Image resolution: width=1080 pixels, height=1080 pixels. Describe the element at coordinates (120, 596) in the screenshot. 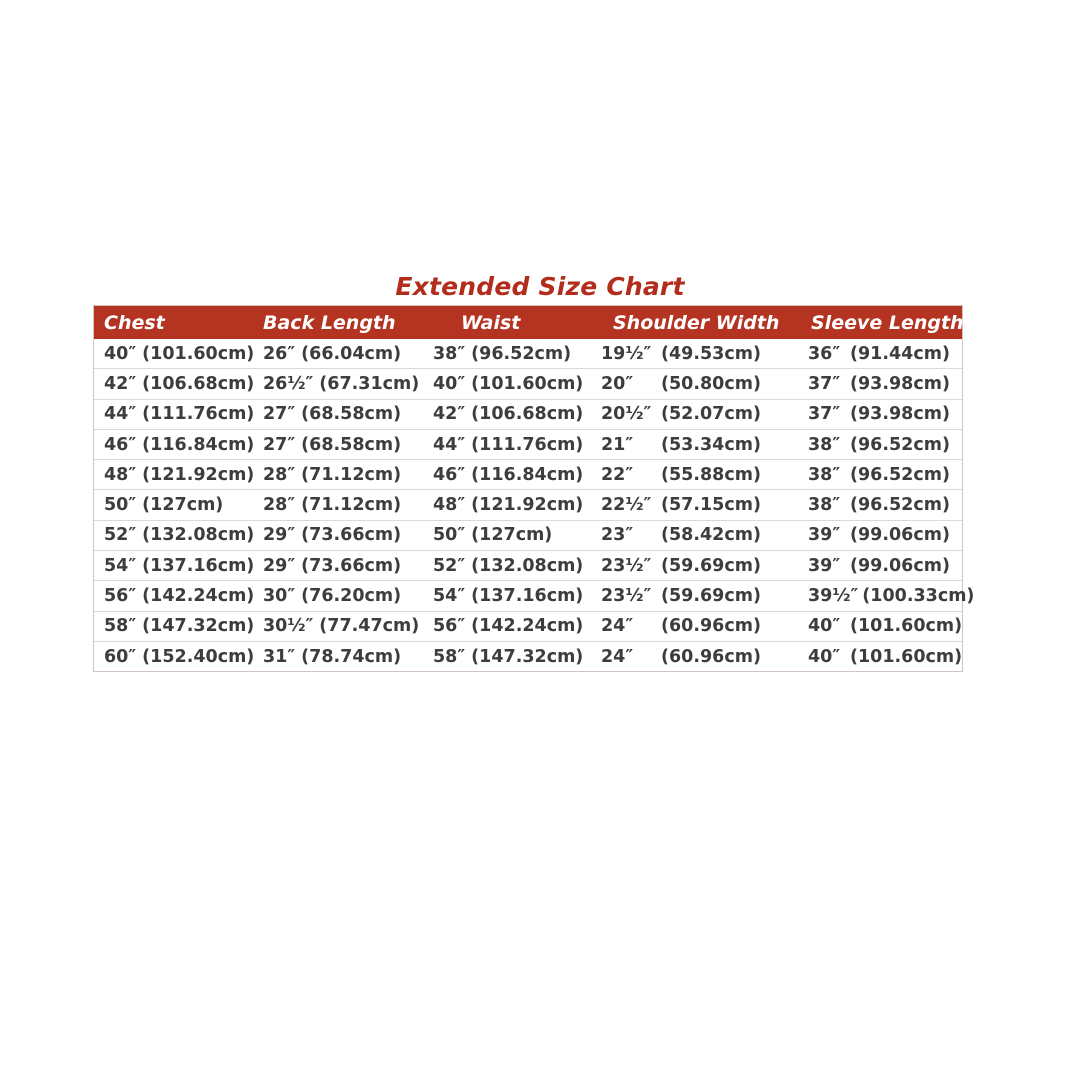

I see `cell-inches: 56″` at that location.